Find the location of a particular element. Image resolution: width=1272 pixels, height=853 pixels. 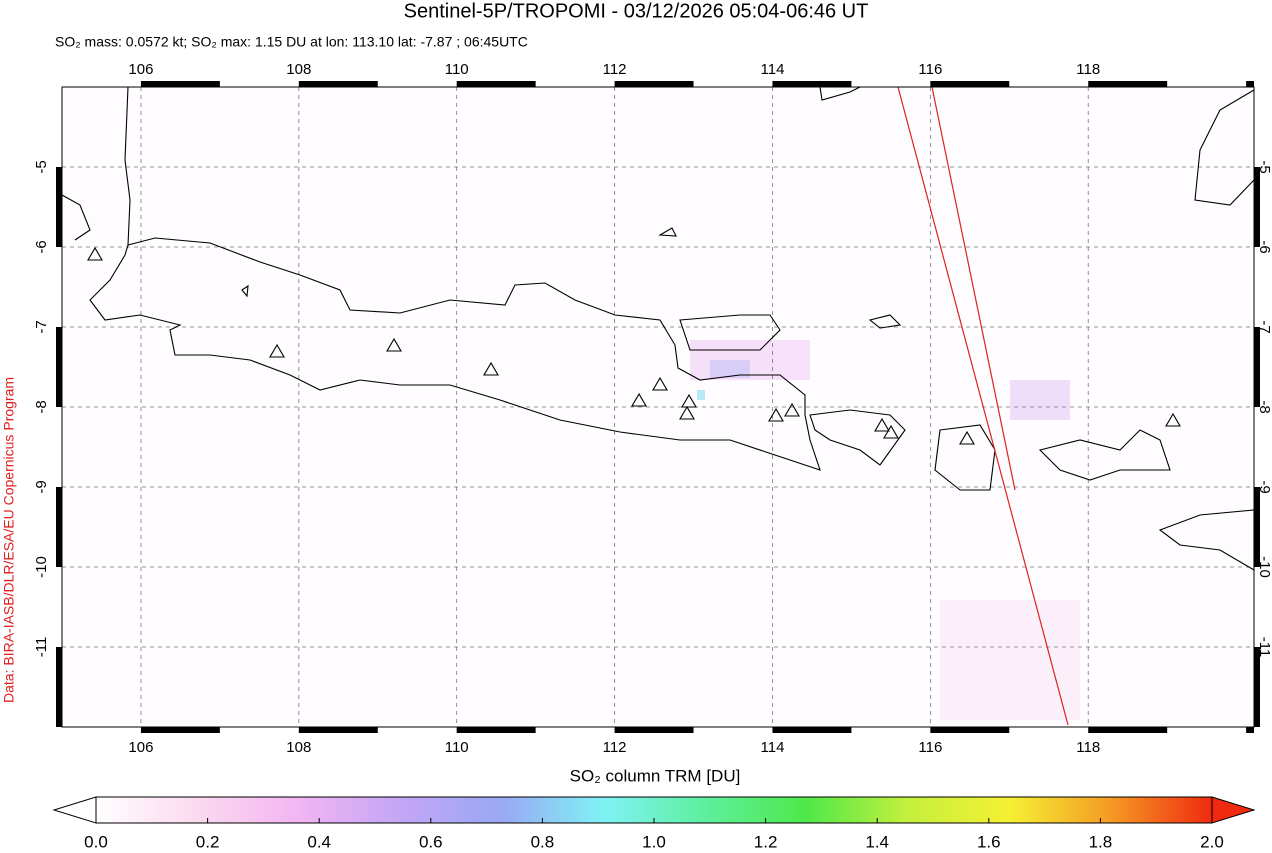

coastline-borneo is located at coordinates (1037, 146).